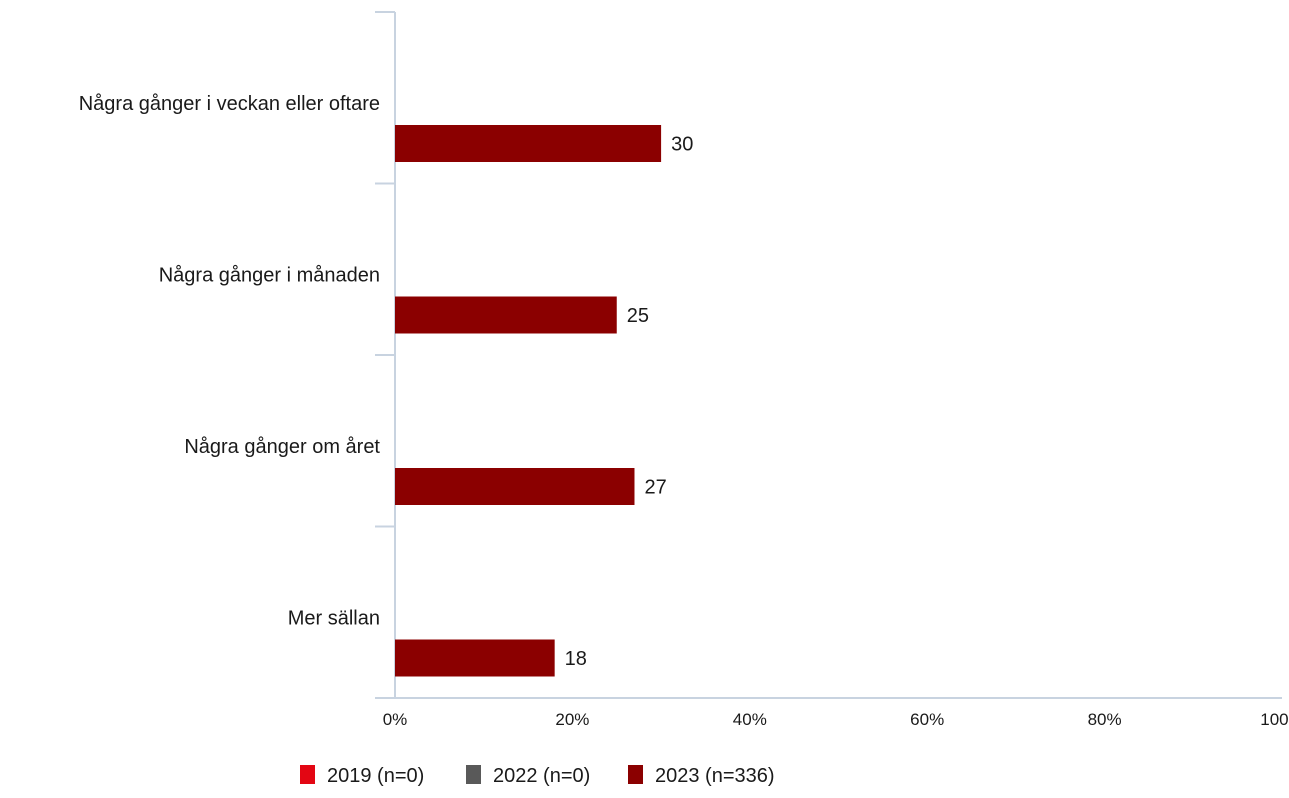 The width and height of the screenshot is (1289, 798). What do you see at coordinates (282, 447) in the screenshot?
I see `category-label: Några gånger om året` at bounding box center [282, 447].